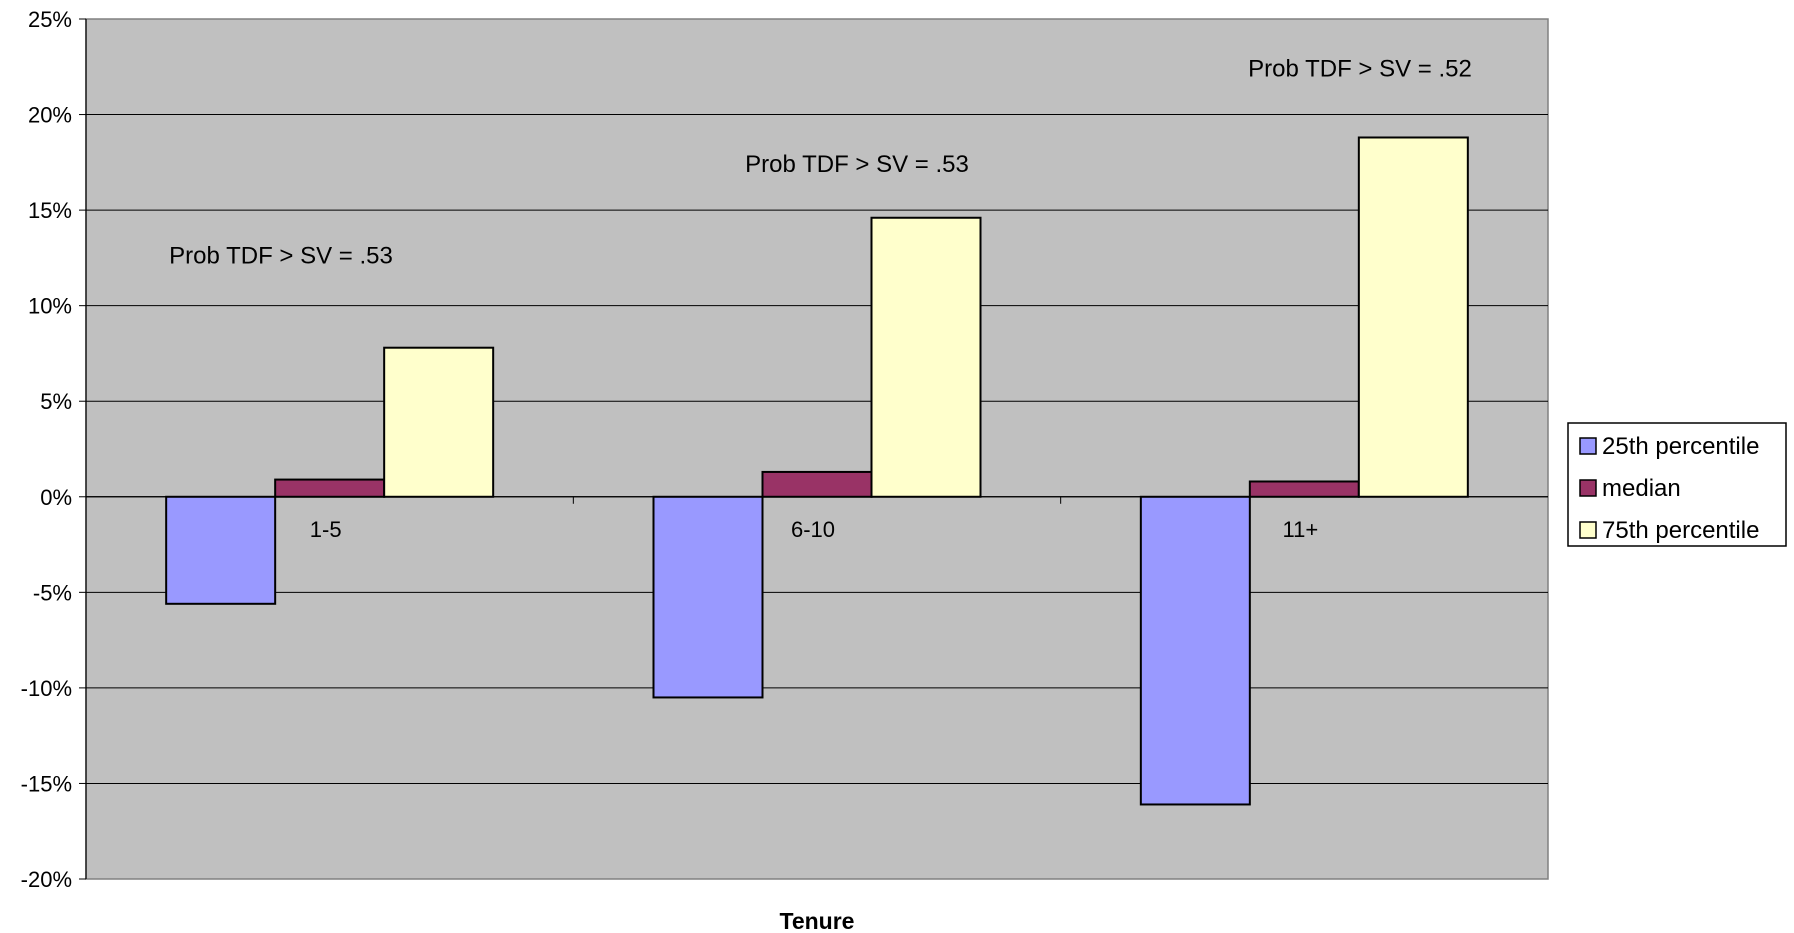 This screenshot has width=1794, height=933. What do you see at coordinates (46, 879) in the screenshot?
I see `y-tick-label: -20%` at bounding box center [46, 879].